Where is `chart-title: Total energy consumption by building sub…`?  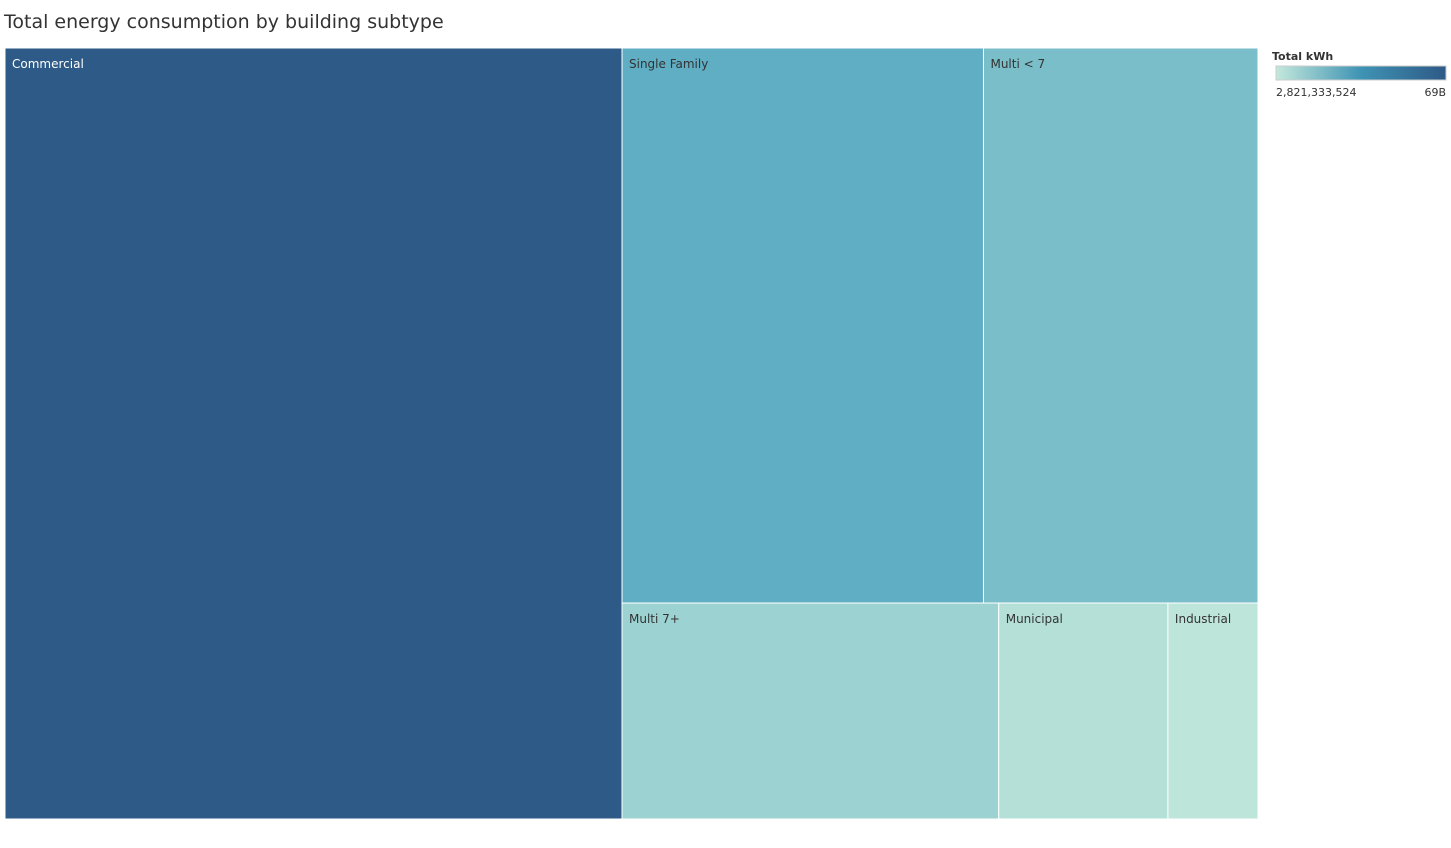 chart-title: Total energy consumption by building sub… is located at coordinates (223, 22).